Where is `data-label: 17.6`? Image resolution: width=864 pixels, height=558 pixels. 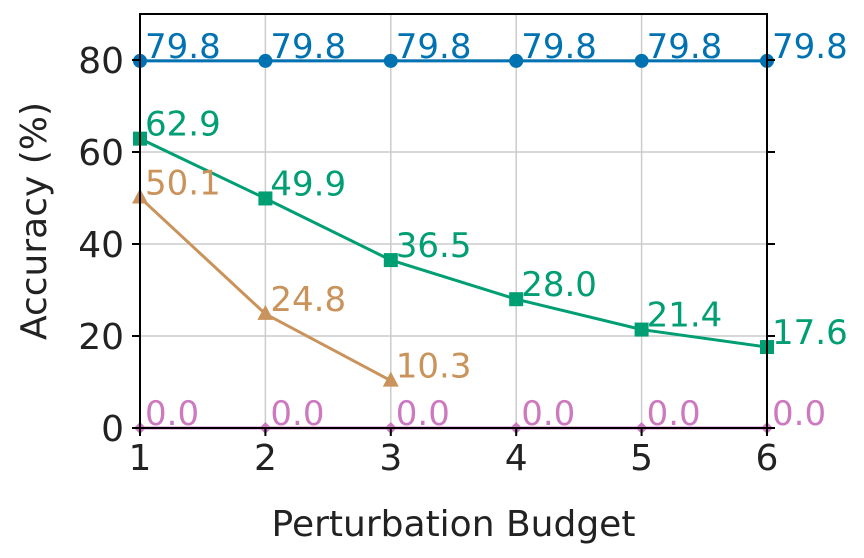
data-label: 17.6 is located at coordinates (810, 333).